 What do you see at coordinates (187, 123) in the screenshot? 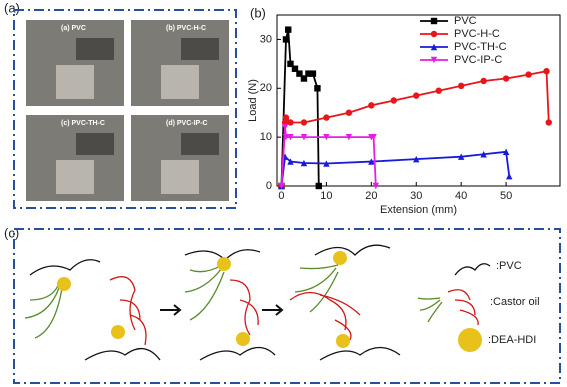
I see `photo-caption: (d) PVC-IP-C` at bounding box center [187, 123].